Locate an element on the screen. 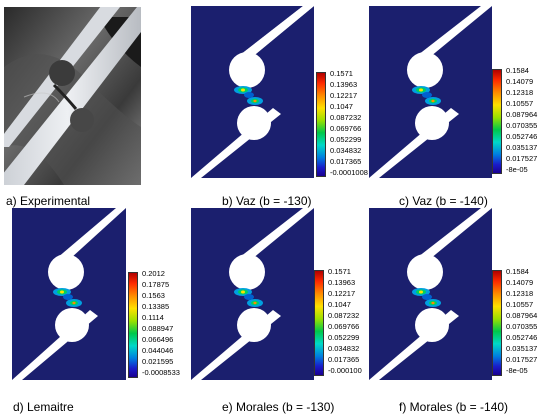 This screenshot has width=550, height=417. legend-value: -0.0008533 is located at coordinates (161, 372).